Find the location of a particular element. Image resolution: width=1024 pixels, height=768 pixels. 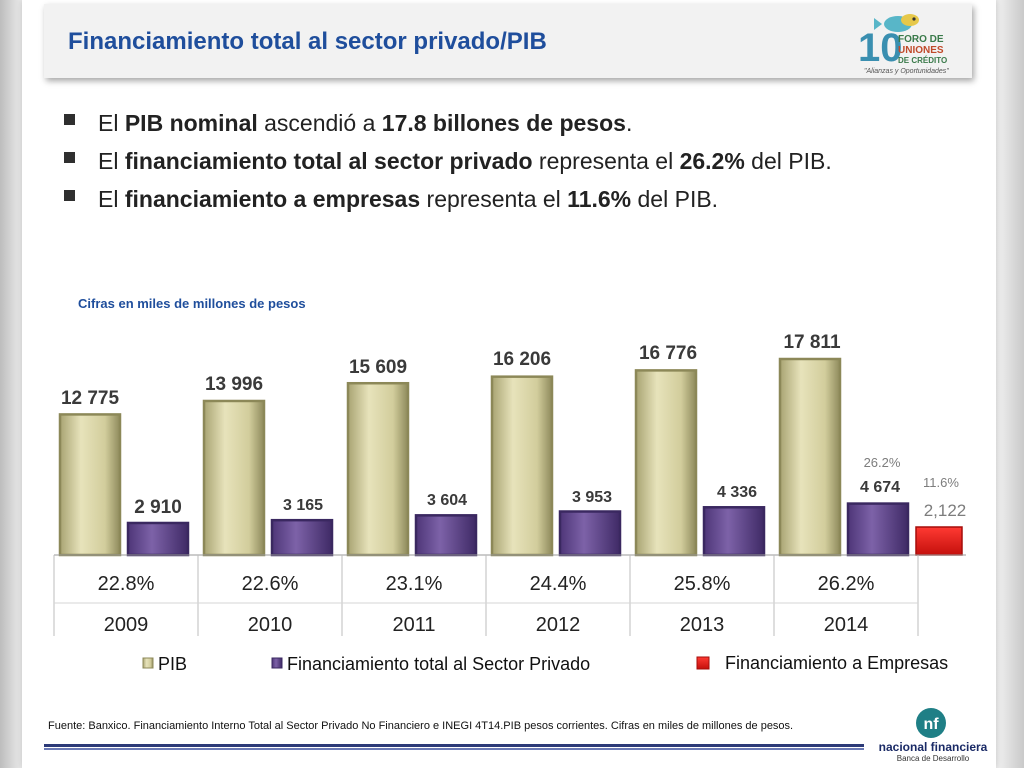

year-cell: 2009 is located at coordinates (126, 625).